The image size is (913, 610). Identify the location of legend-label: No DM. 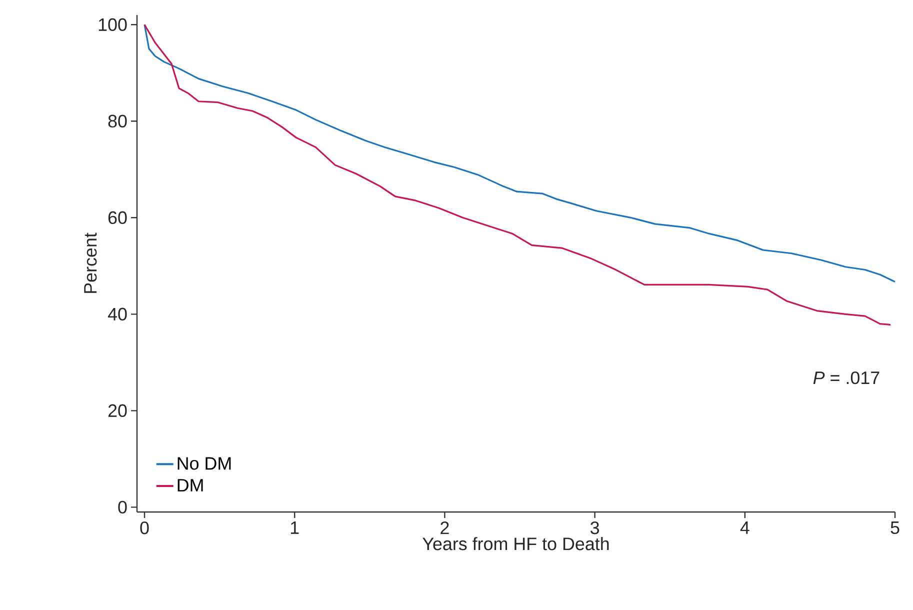
(204, 463).